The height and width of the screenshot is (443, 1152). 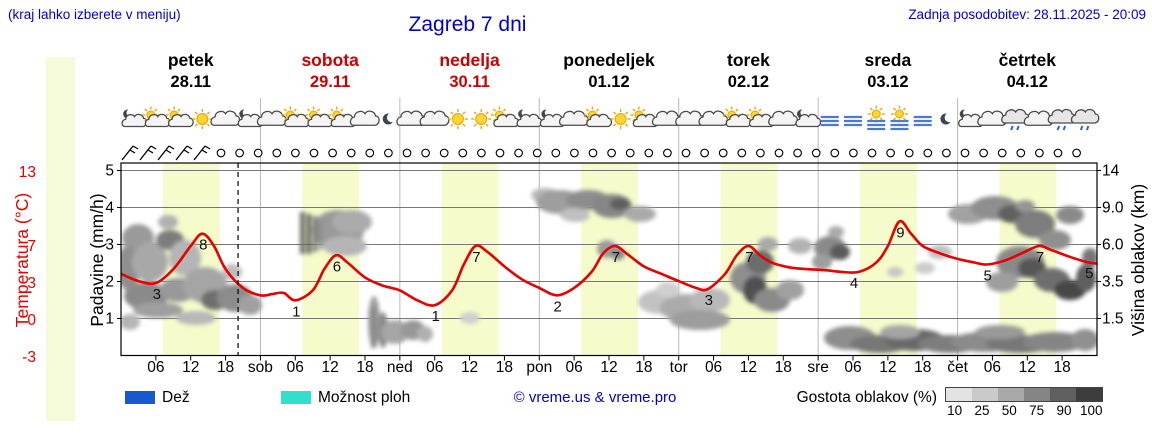 What do you see at coordinates (109, 208) in the screenshot?
I see `precip-tick-label: 4` at bounding box center [109, 208].